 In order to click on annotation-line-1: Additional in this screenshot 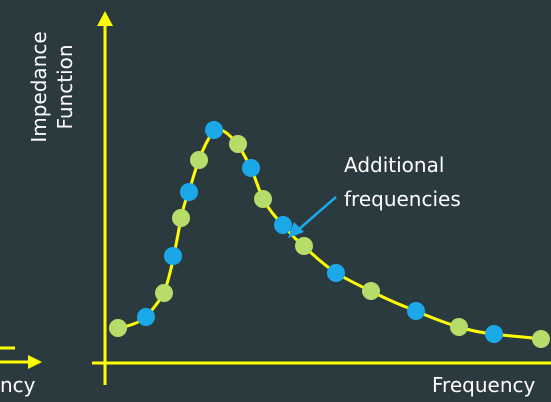, I will do `click(394, 165)`.